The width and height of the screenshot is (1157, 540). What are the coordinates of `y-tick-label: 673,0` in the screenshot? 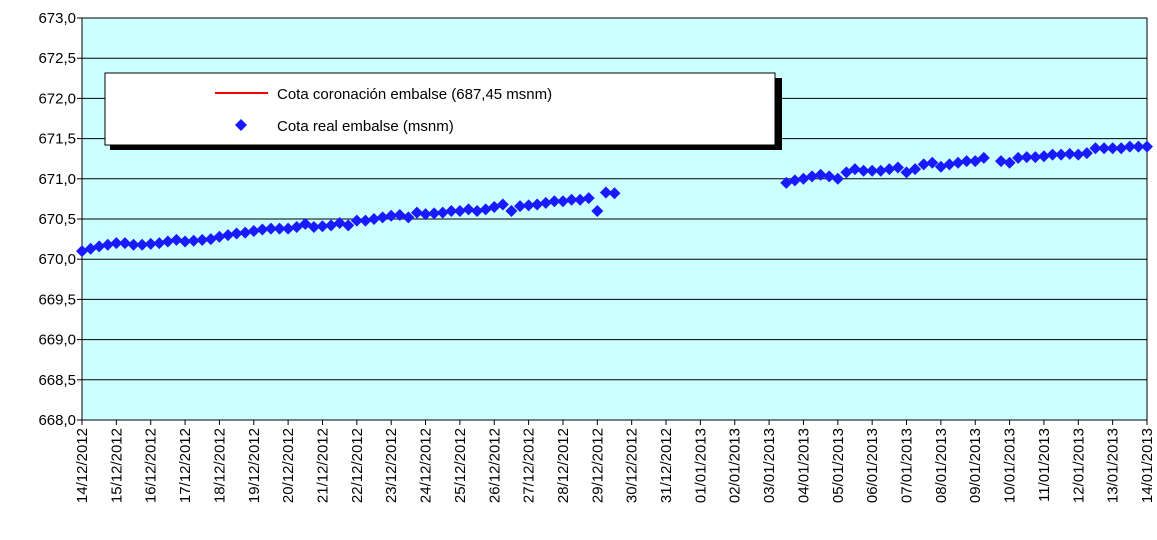 It's located at (57, 18).